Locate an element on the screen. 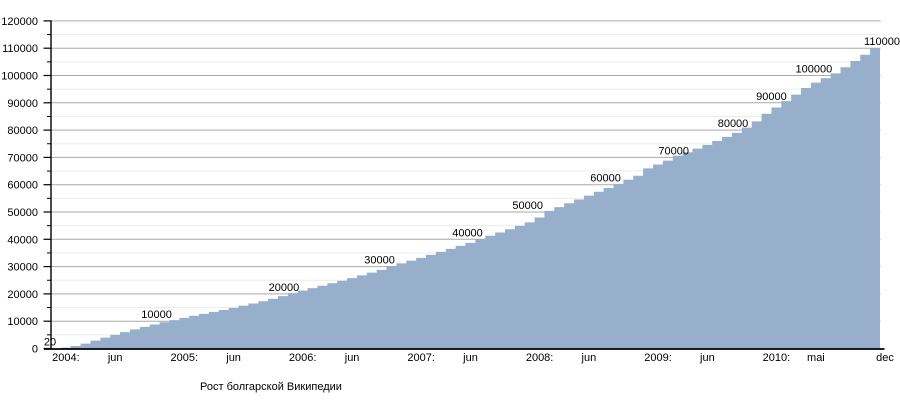 This screenshot has width=900, height=400. y-tick-label: 40000 is located at coordinates (22, 240).